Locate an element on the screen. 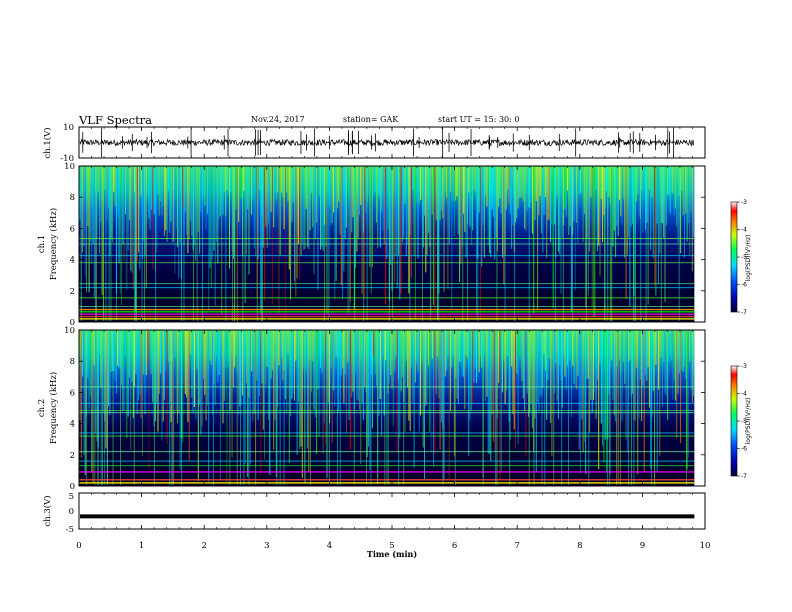 The image size is (792, 612). ch2-channel-label: ch.2 is located at coordinates (42, 408).